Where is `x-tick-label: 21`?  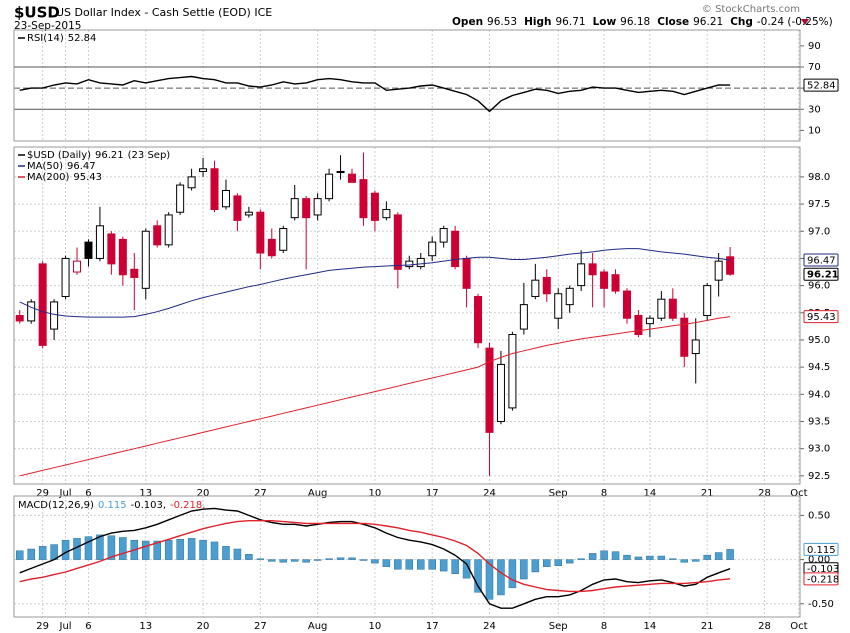
x-tick-label: 21 is located at coordinates (707, 626).